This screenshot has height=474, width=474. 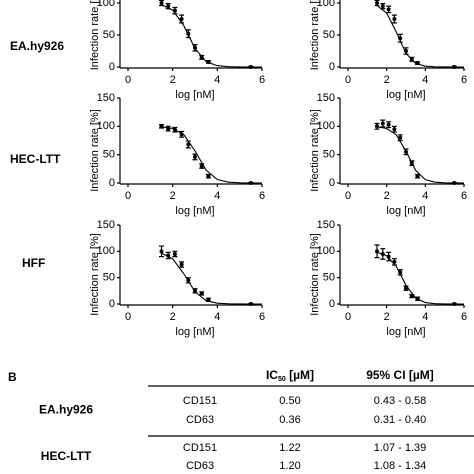 I want to click on group-label: EA.hy926, so click(x=66, y=410).